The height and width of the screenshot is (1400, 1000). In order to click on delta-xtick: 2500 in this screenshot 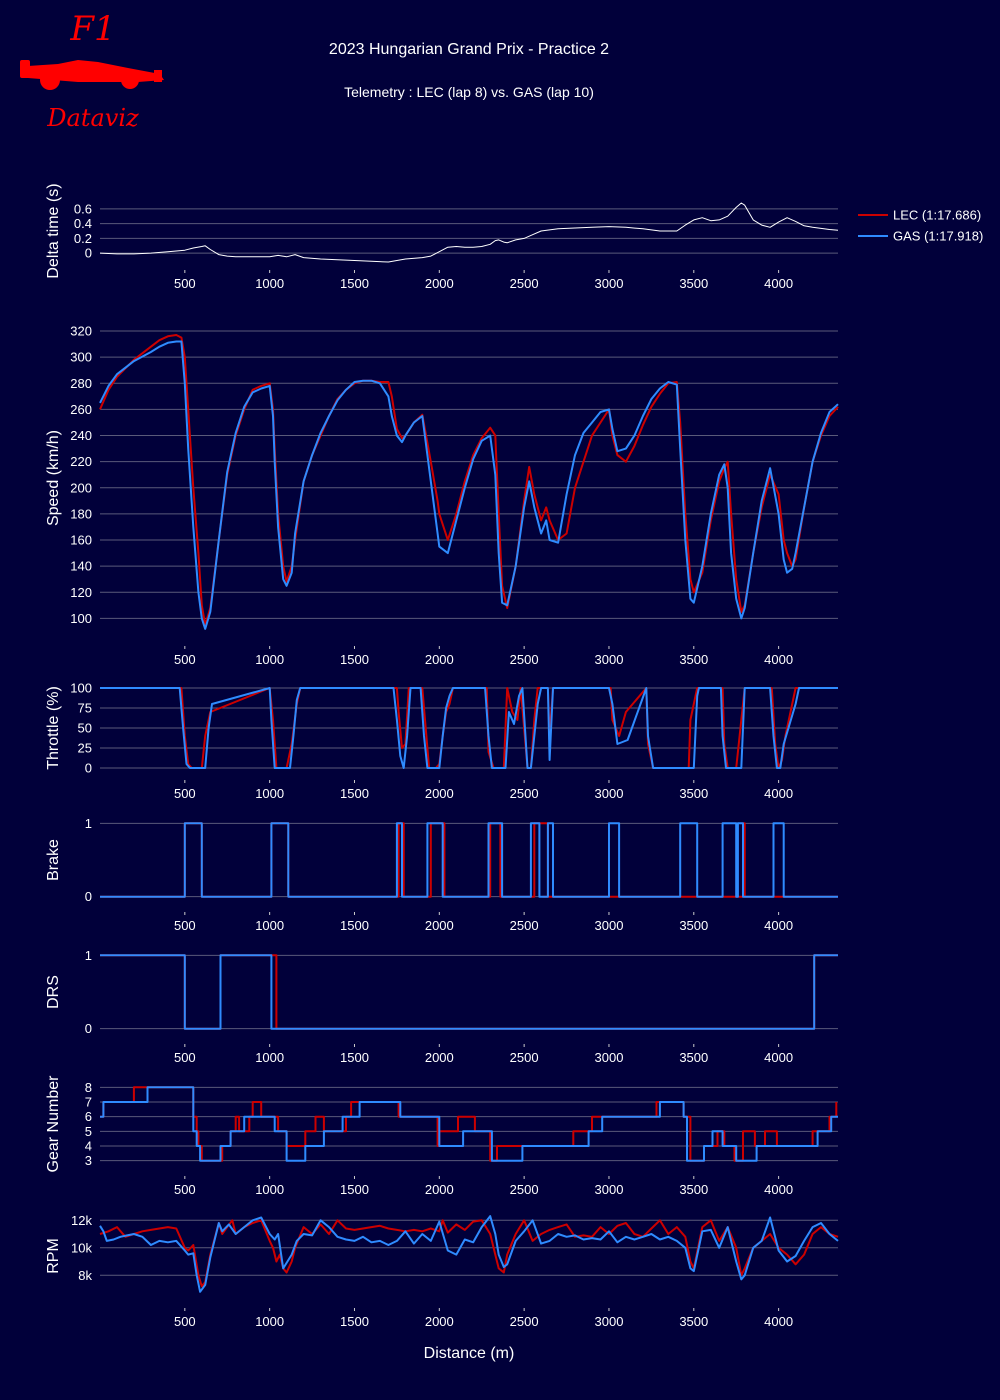, I will do `click(524, 283)`.